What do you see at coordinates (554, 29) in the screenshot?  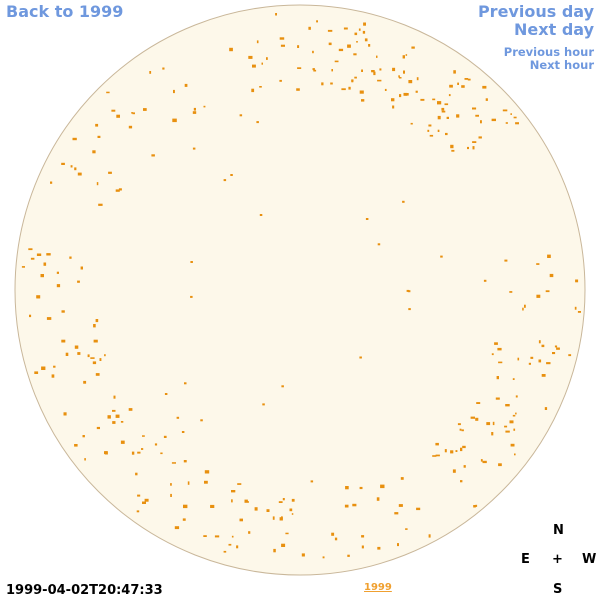 I see `next-day-link: Next day` at bounding box center [554, 29].